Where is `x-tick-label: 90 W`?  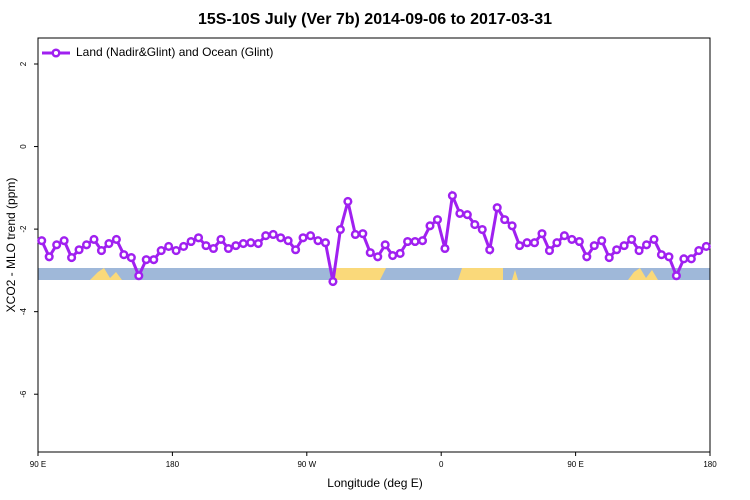 x-tick-label: 90 W is located at coordinates (306, 464).